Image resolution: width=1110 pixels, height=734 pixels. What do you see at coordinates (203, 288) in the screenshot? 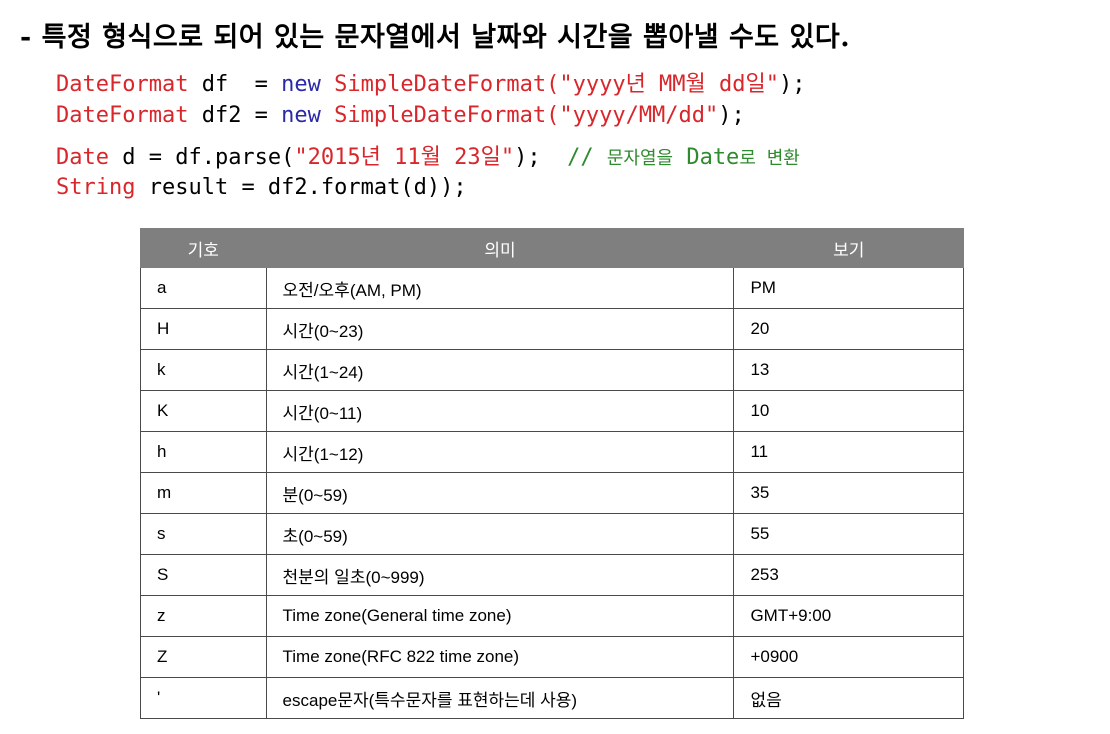
I see `cell-symbol: a` at bounding box center [203, 288].